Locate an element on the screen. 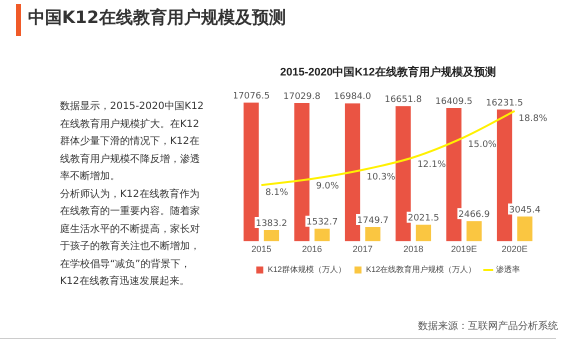  data-label: 12.1% is located at coordinates (431, 165).